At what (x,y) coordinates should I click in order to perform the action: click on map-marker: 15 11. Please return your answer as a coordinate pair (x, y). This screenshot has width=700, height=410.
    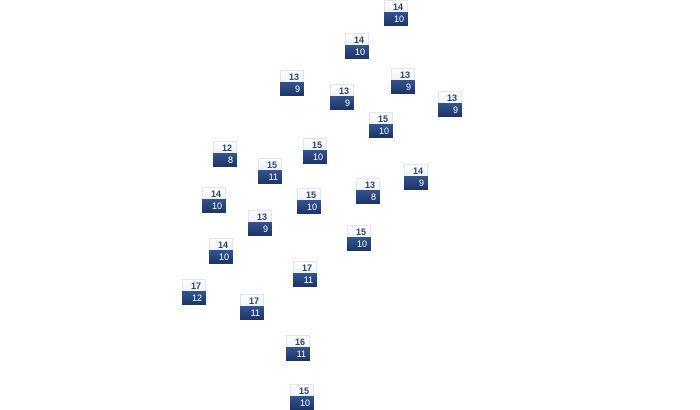
    Looking at the image, I should click on (270, 171).